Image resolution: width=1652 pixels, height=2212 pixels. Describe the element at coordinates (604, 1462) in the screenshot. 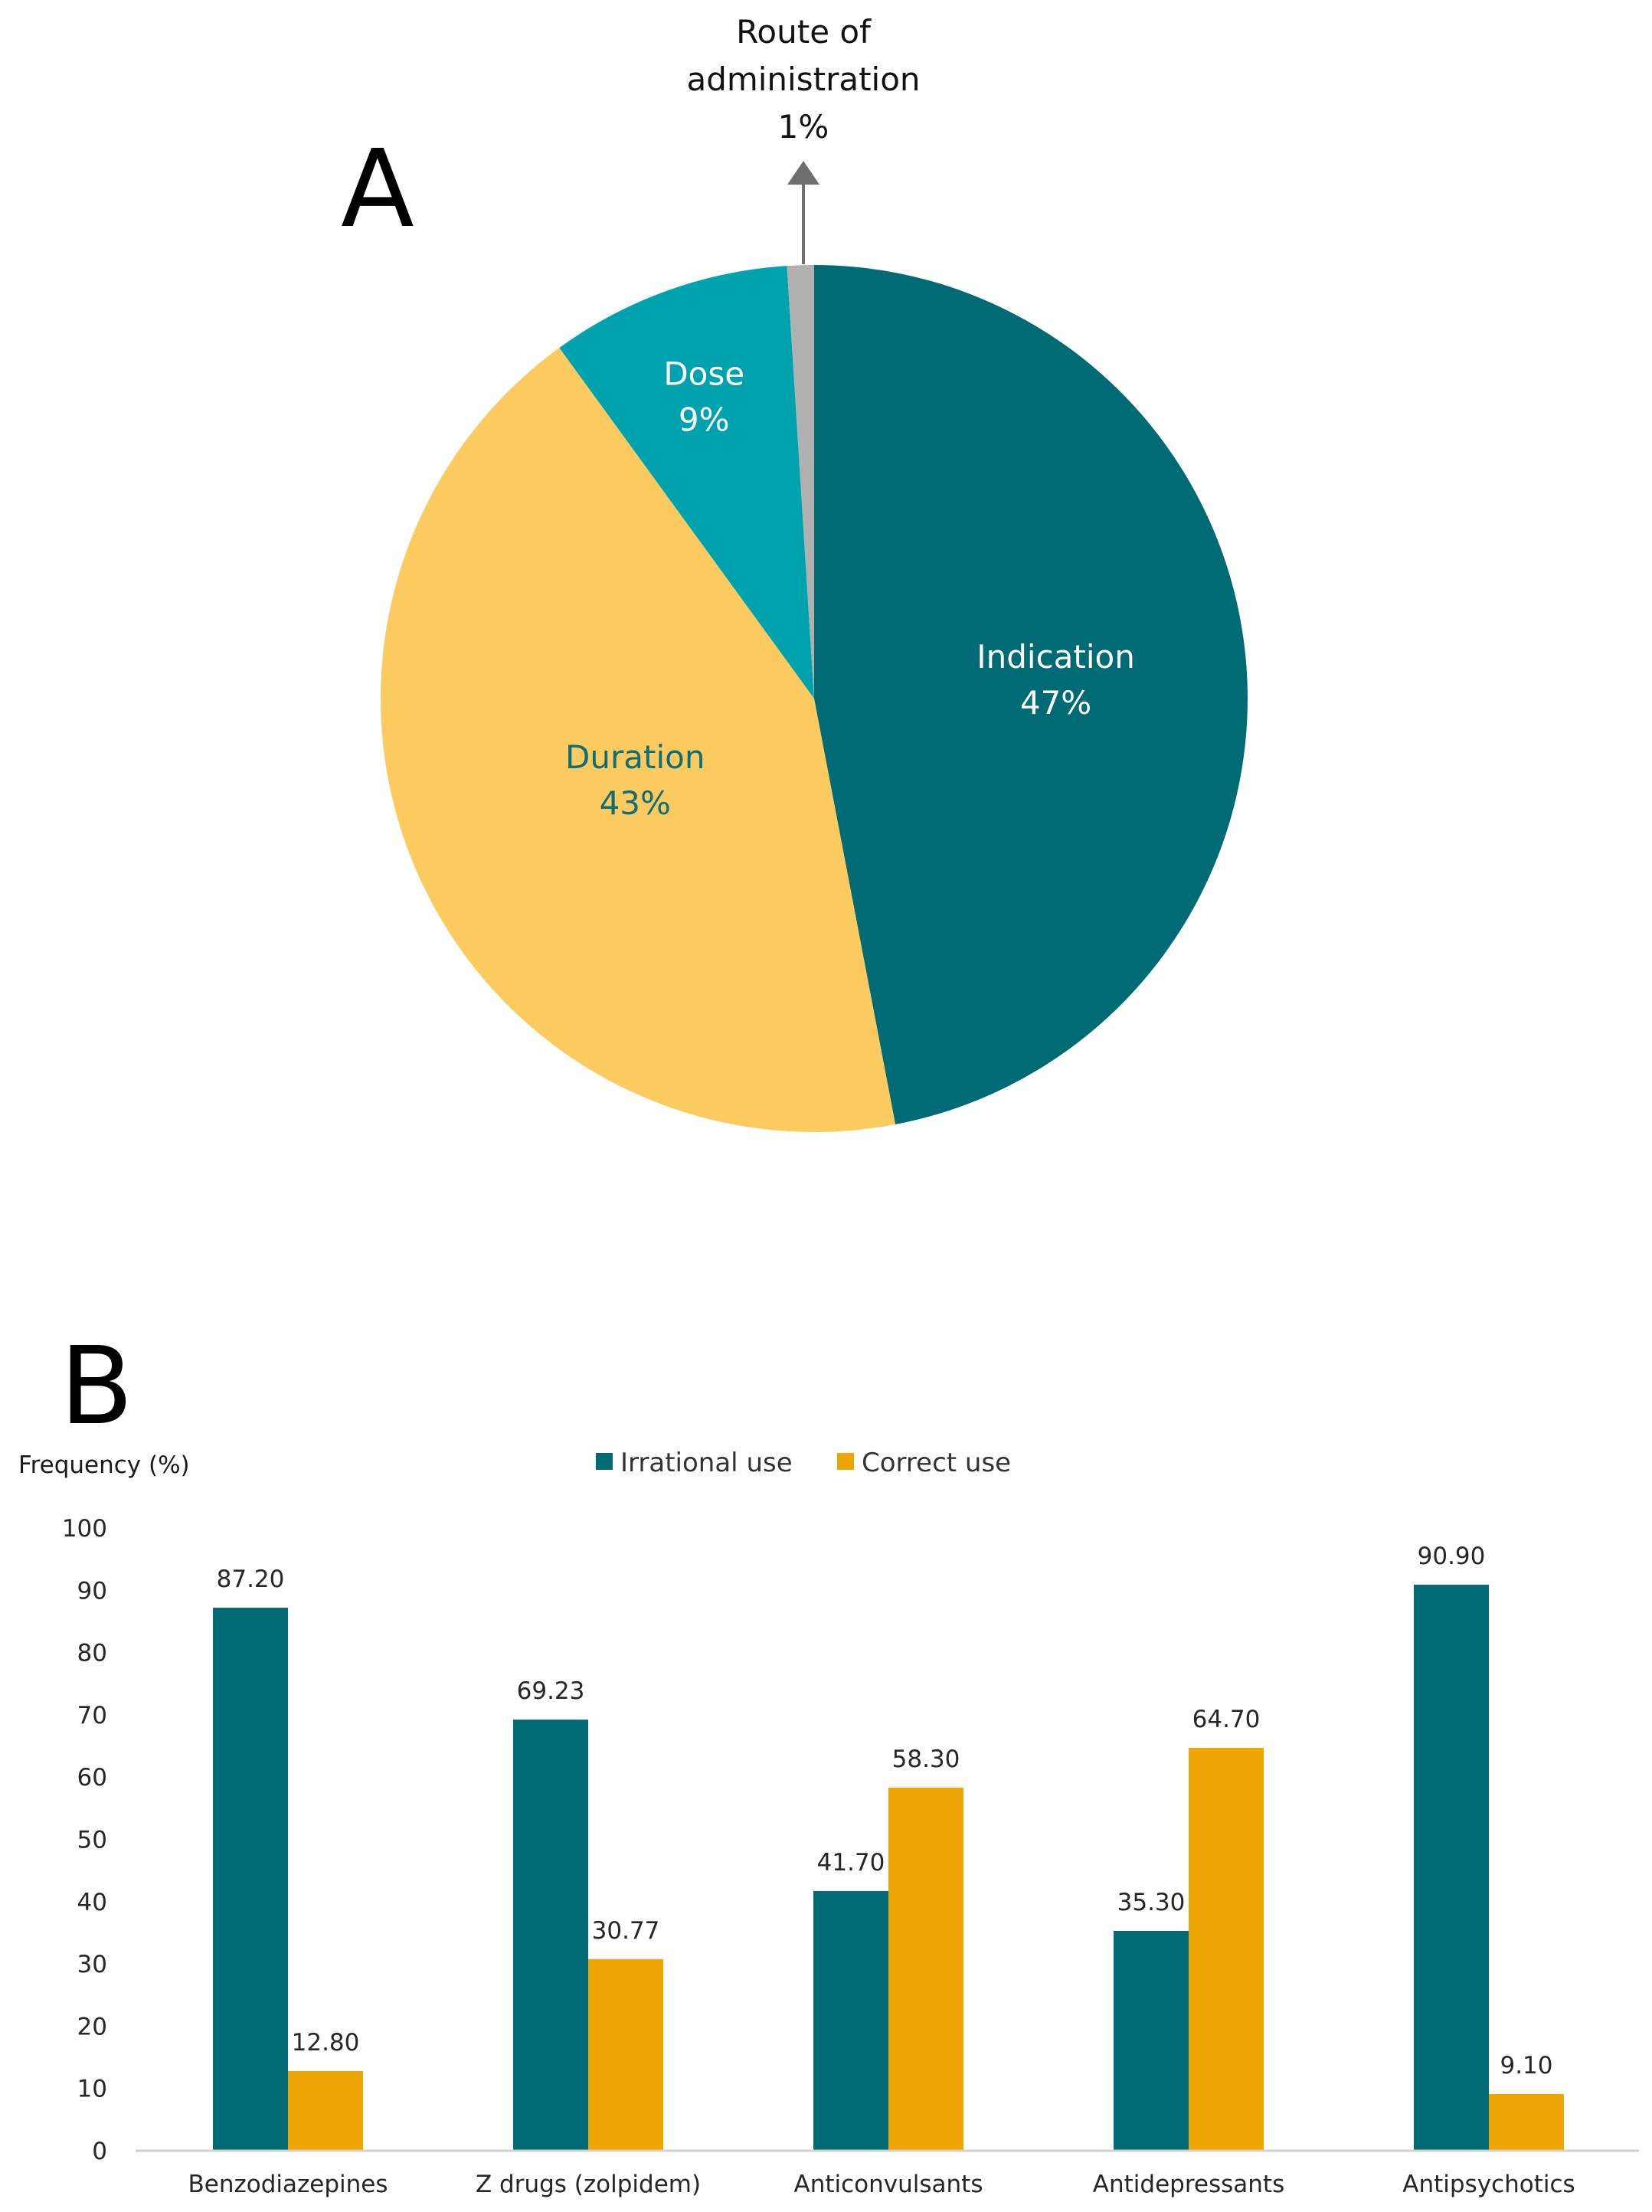

I see `legend-swatch-irrational-use` at that location.